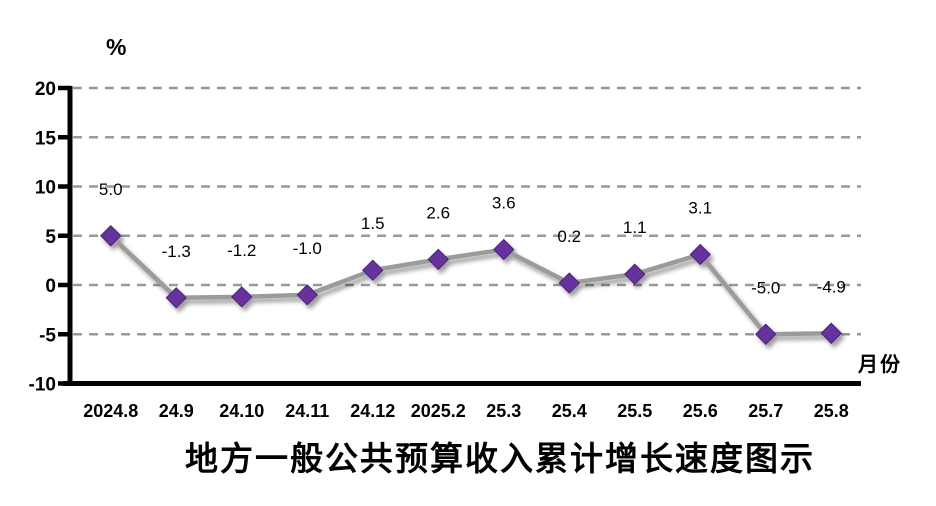 The width and height of the screenshot is (936, 506). I want to click on chart-title: 地方一般公共预算收入累计增长速度图示, so click(500, 458).